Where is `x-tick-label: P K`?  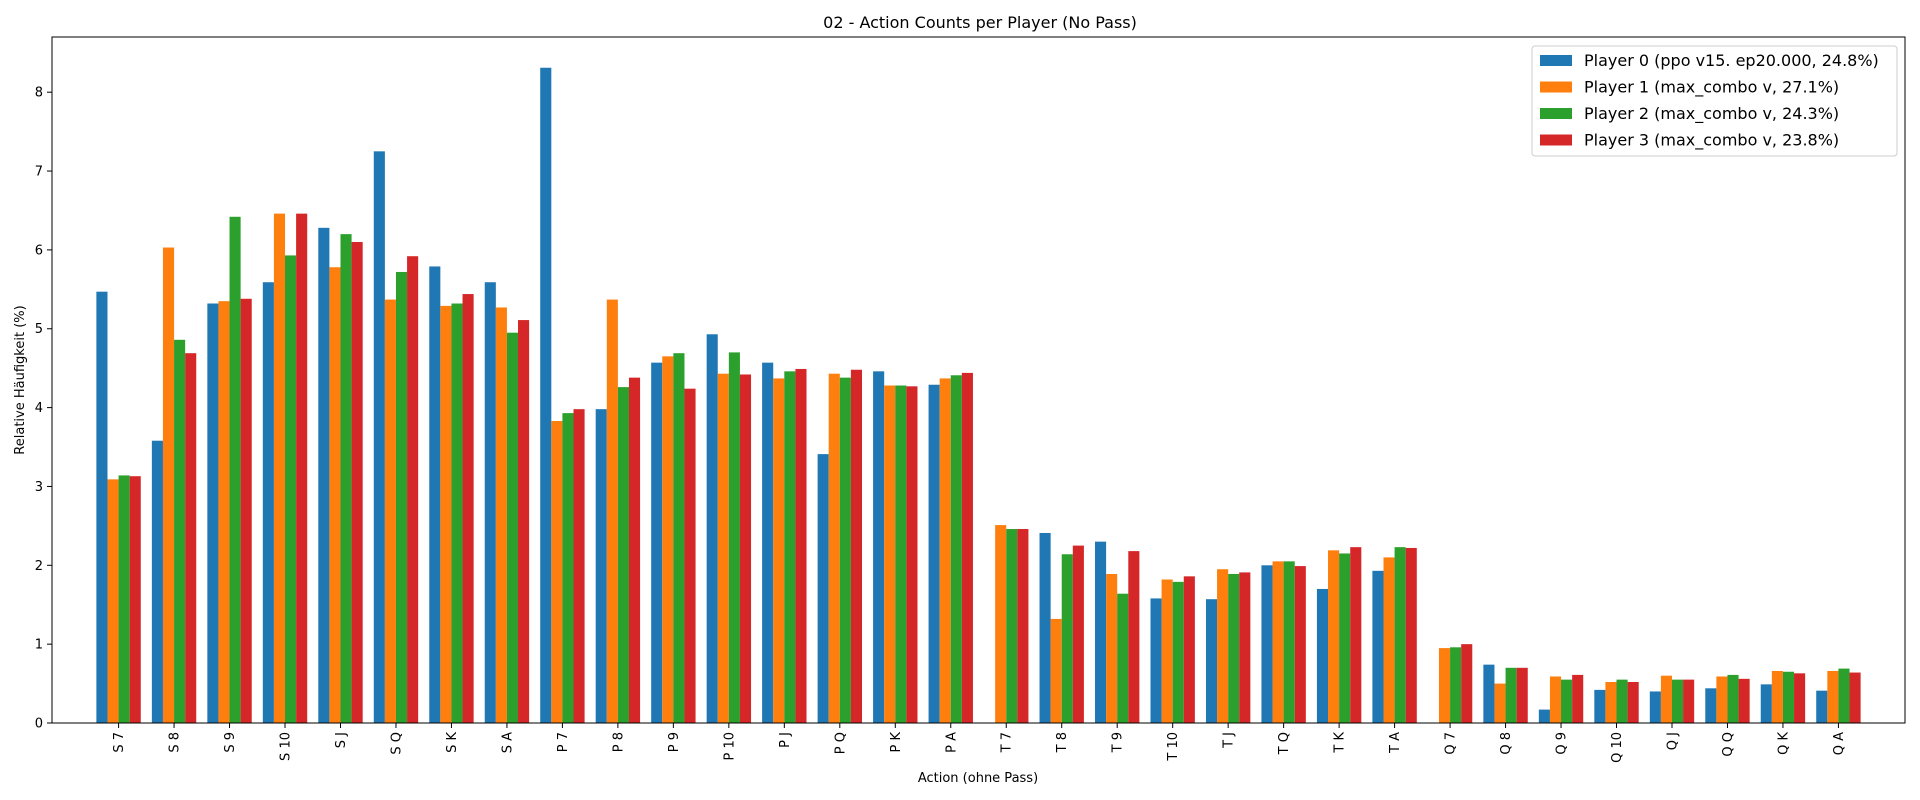
x-tick-label: P K is located at coordinates (896, 742).